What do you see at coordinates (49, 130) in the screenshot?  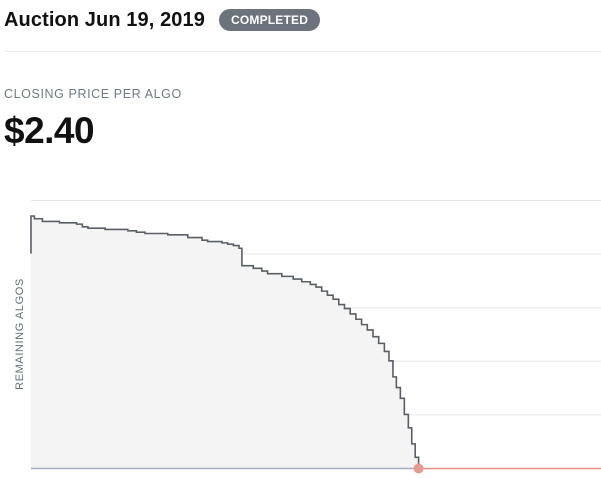 I see `closing-price-value: $2.40` at bounding box center [49, 130].